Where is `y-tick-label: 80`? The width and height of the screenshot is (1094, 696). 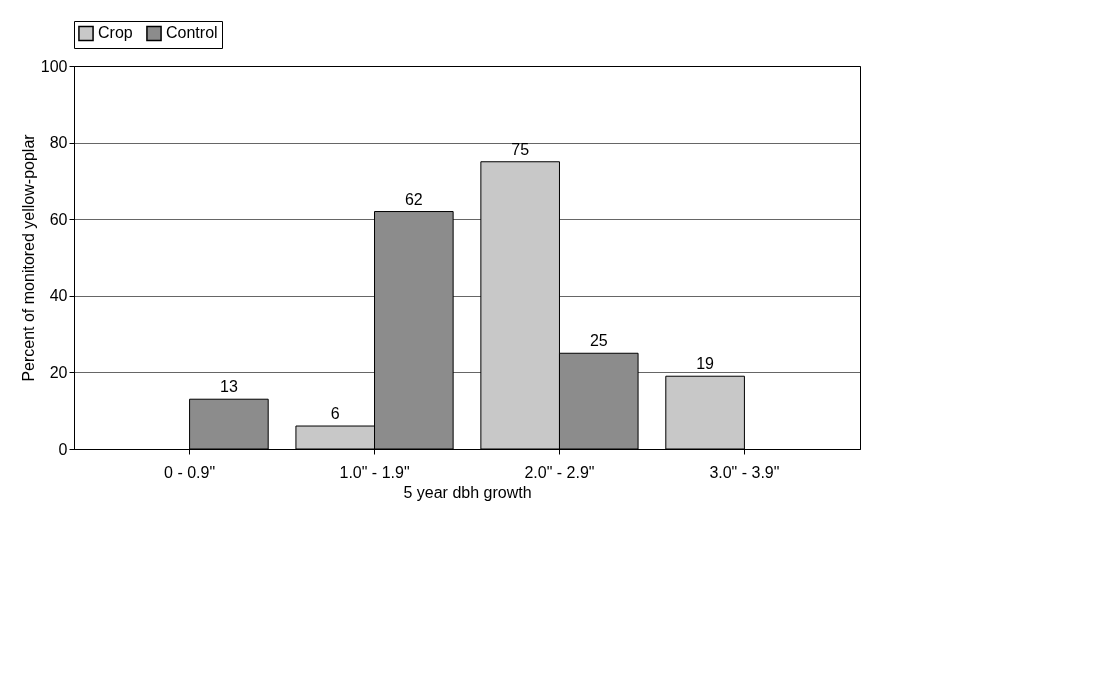 y-tick-label: 80 is located at coordinates (58, 143).